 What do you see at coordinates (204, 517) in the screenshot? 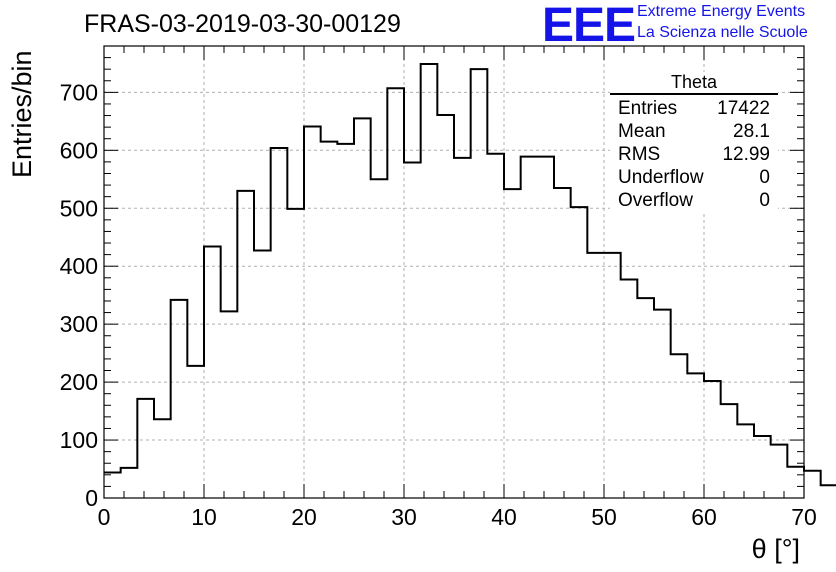
I see `x-tick-label: 10` at bounding box center [204, 517].